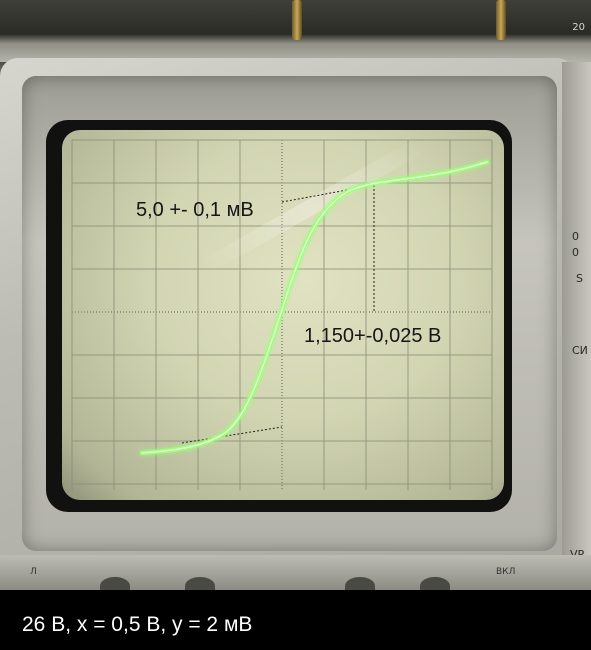  I want to click on bottom-label: ВКЛ, so click(506, 572).